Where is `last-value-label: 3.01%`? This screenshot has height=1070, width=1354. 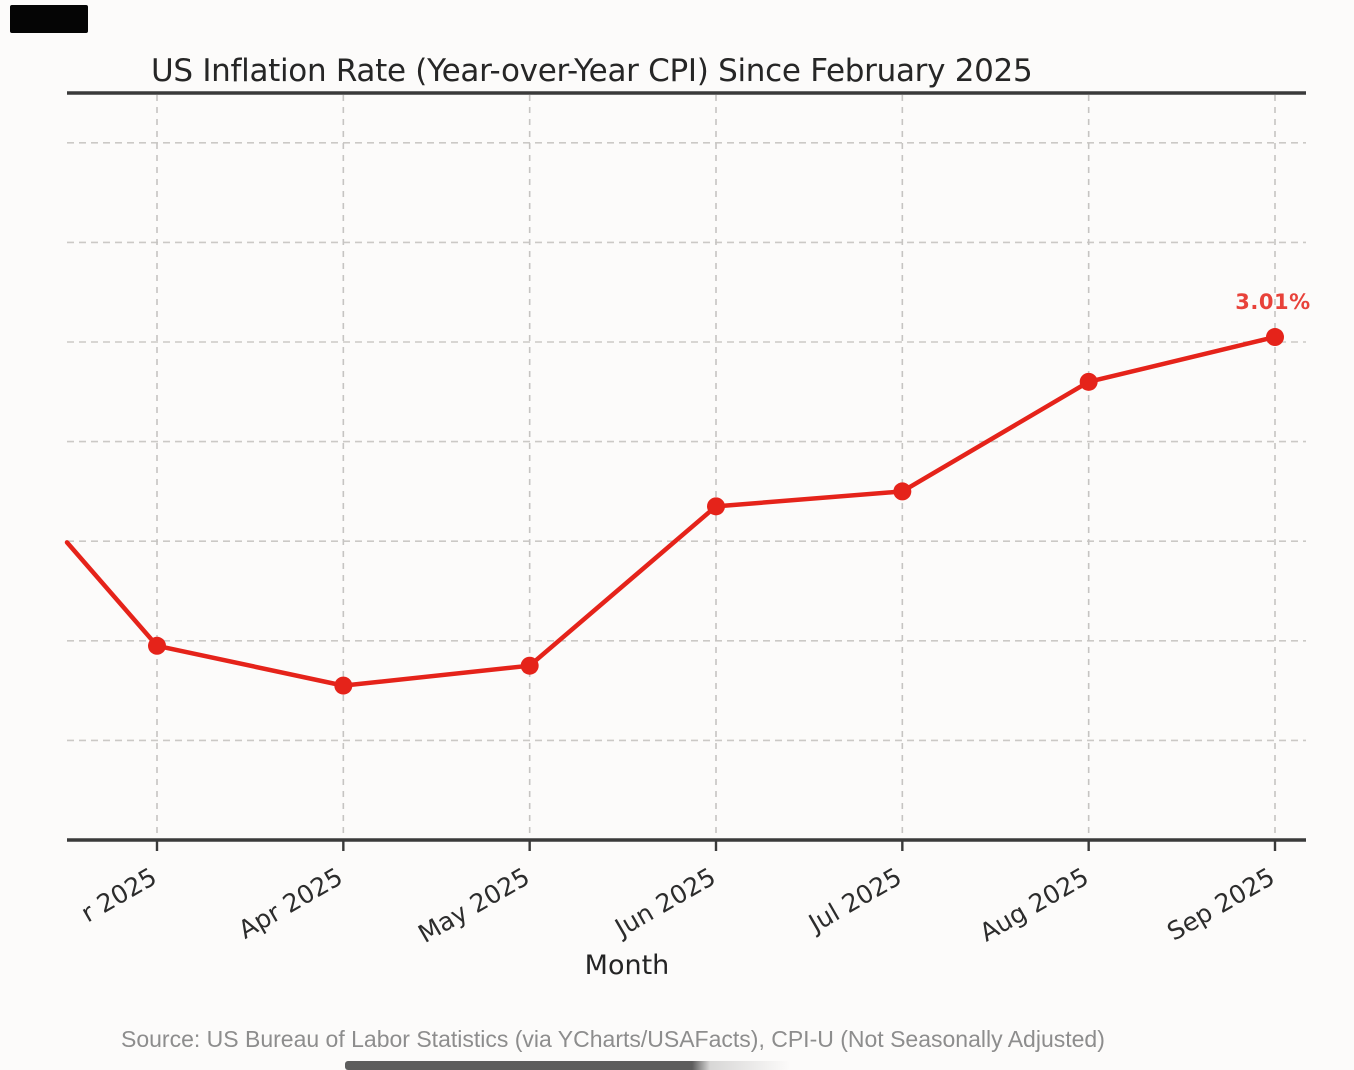
last-value-label: 3.01% is located at coordinates (1273, 302).